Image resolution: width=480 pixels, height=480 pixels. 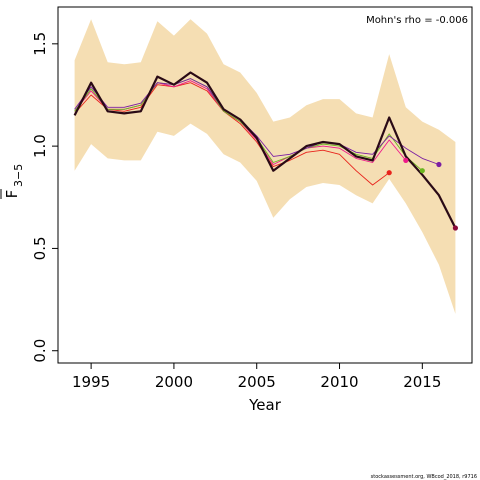 I want to click on endpoint-marker-2016, so click(x=439, y=164).